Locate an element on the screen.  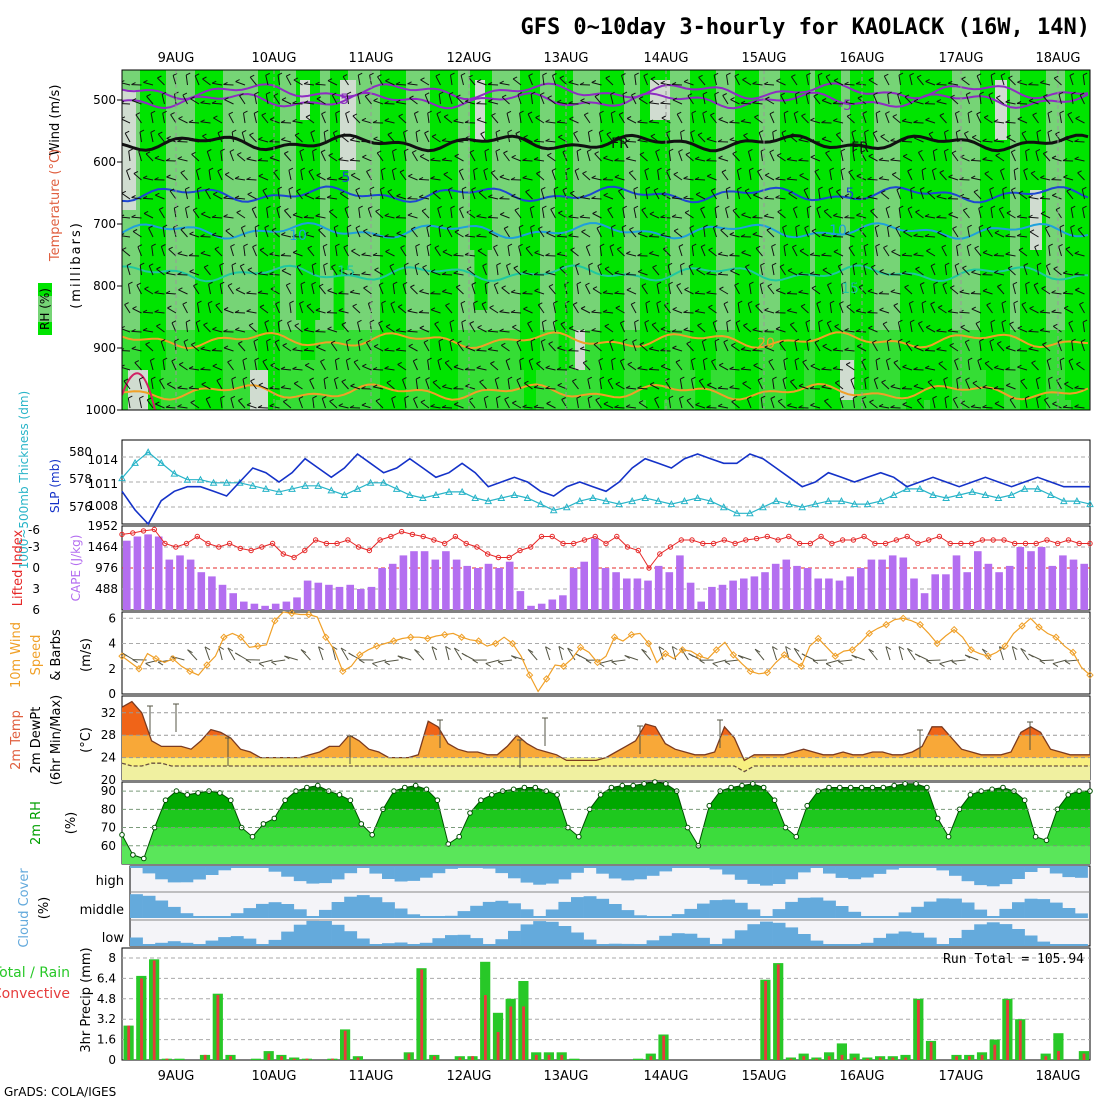
wind10-barb is located at coordinates (820, 660).